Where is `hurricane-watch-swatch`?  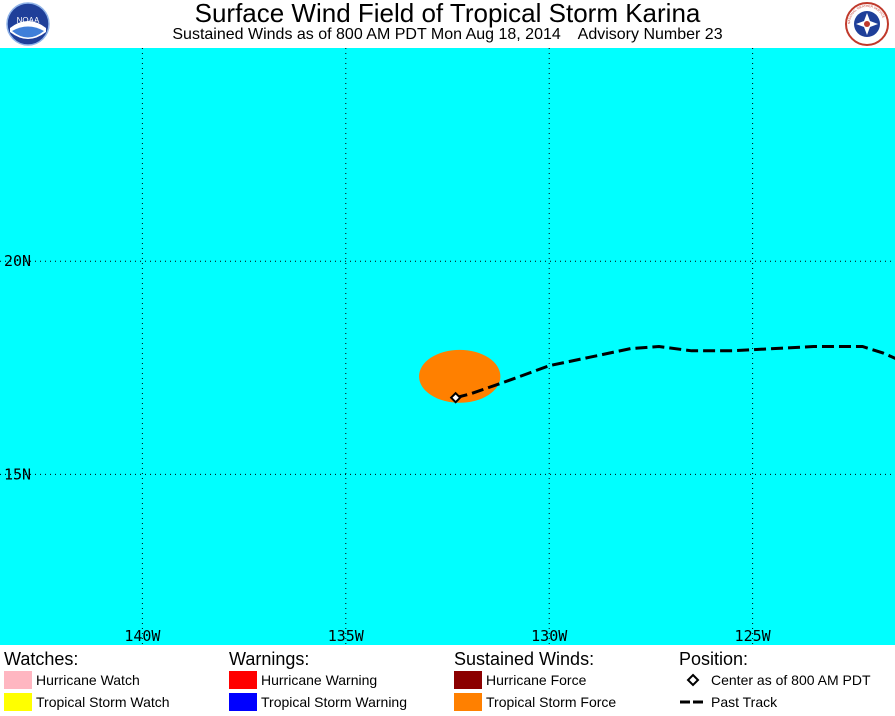
hurricane-watch-swatch is located at coordinates (18, 680).